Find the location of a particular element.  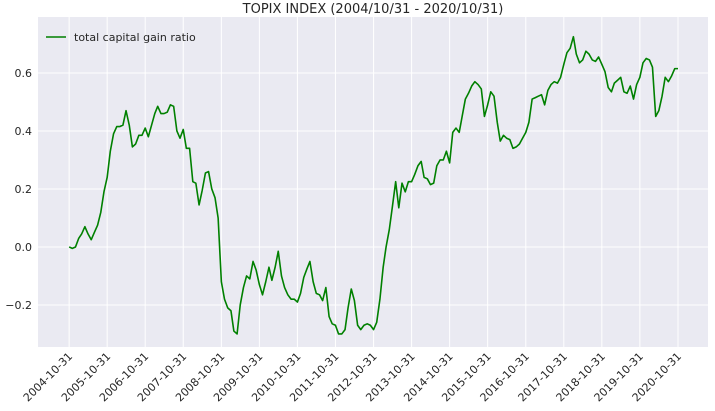

legend-label: total capital gain ratio is located at coordinates (135, 37).